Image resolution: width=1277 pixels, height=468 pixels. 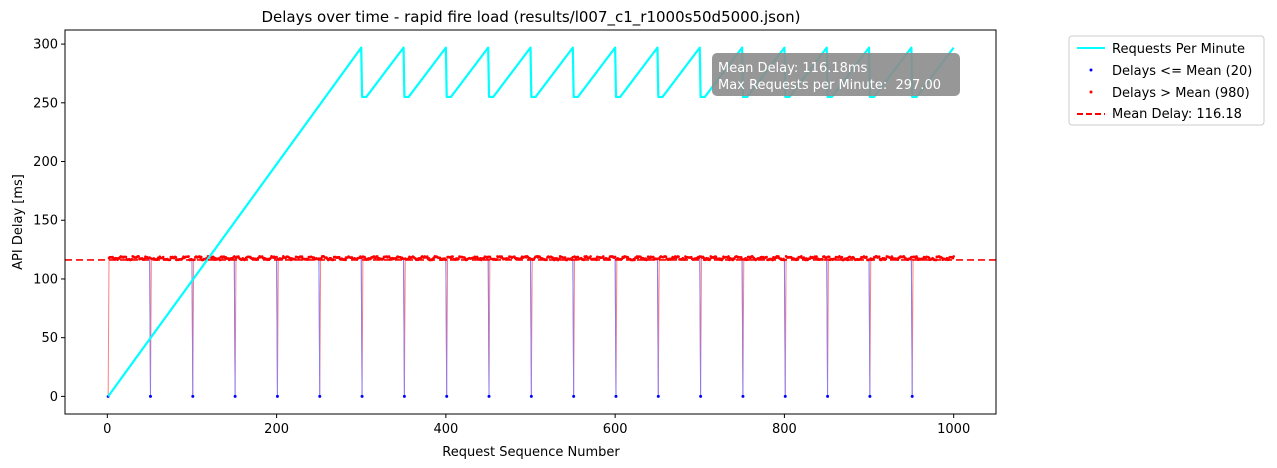 I want to click on legend-label-requests: Requests Per Minute, so click(x=1178, y=49).